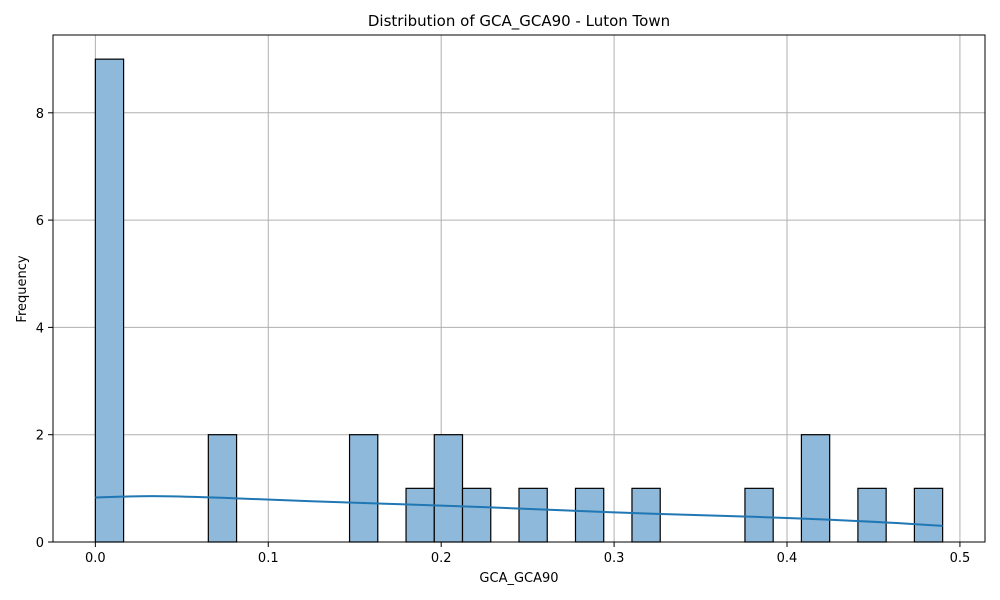 This screenshot has width=1000, height=600. I want to click on x-tick-label: 0.3, so click(614, 558).